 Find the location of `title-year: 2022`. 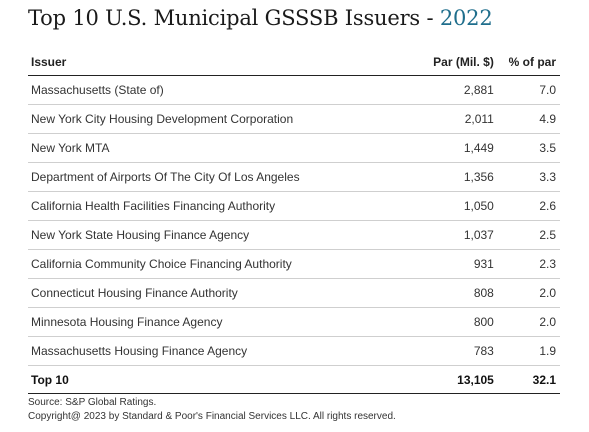

title-year: 2022 is located at coordinates (466, 18).